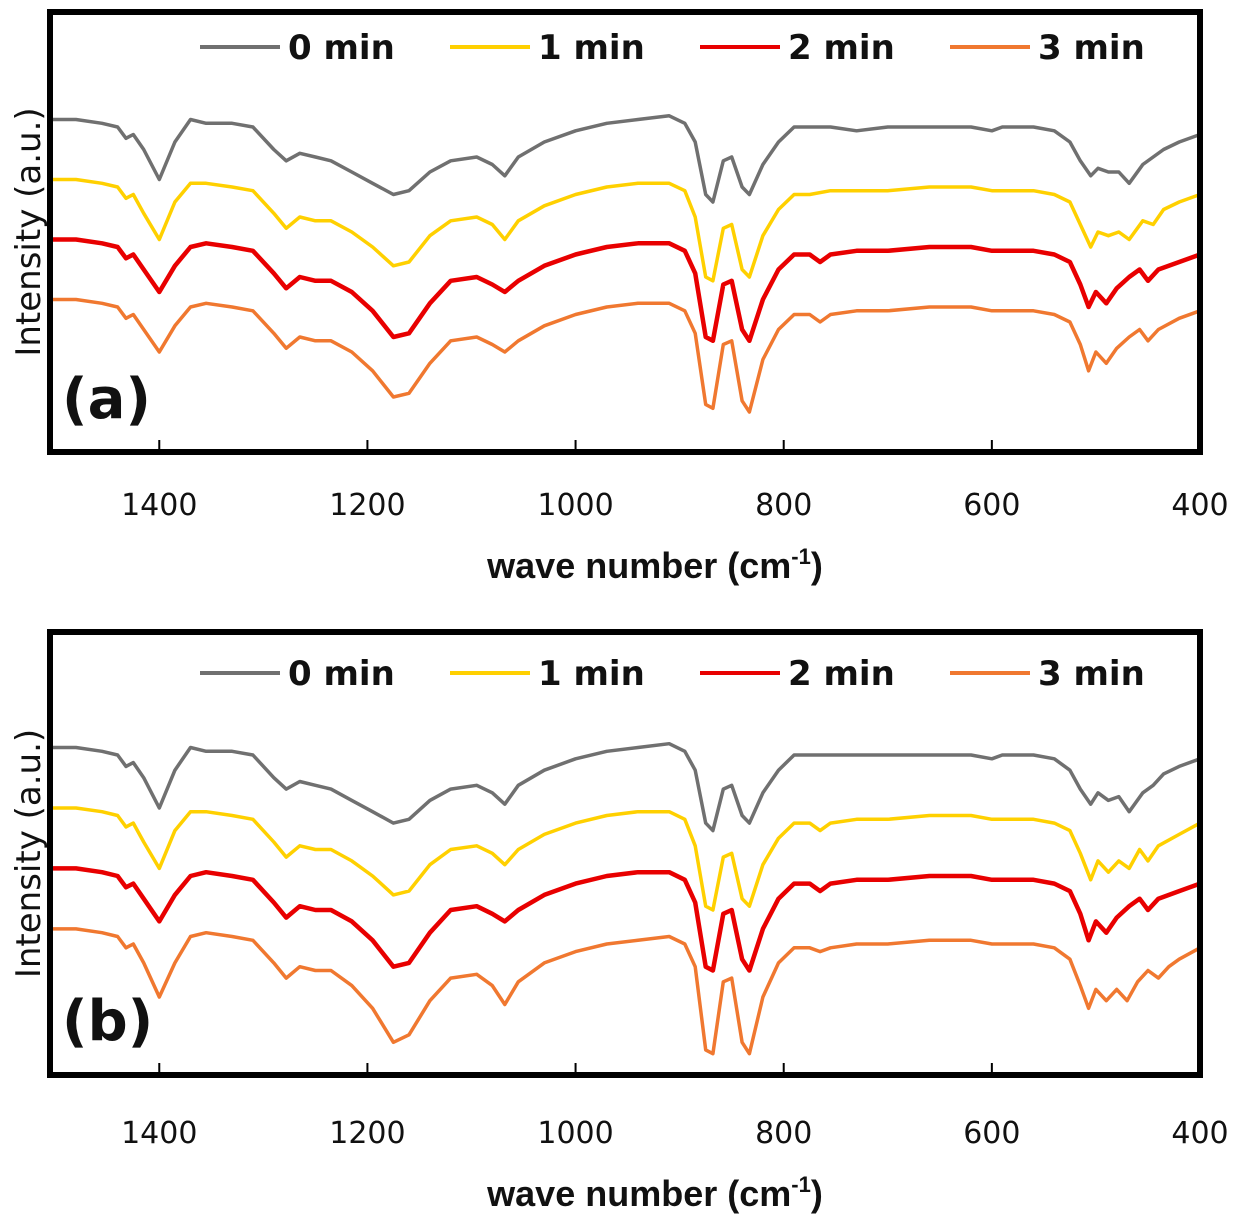  I want to click on panel-label: (a), so click(106, 399).